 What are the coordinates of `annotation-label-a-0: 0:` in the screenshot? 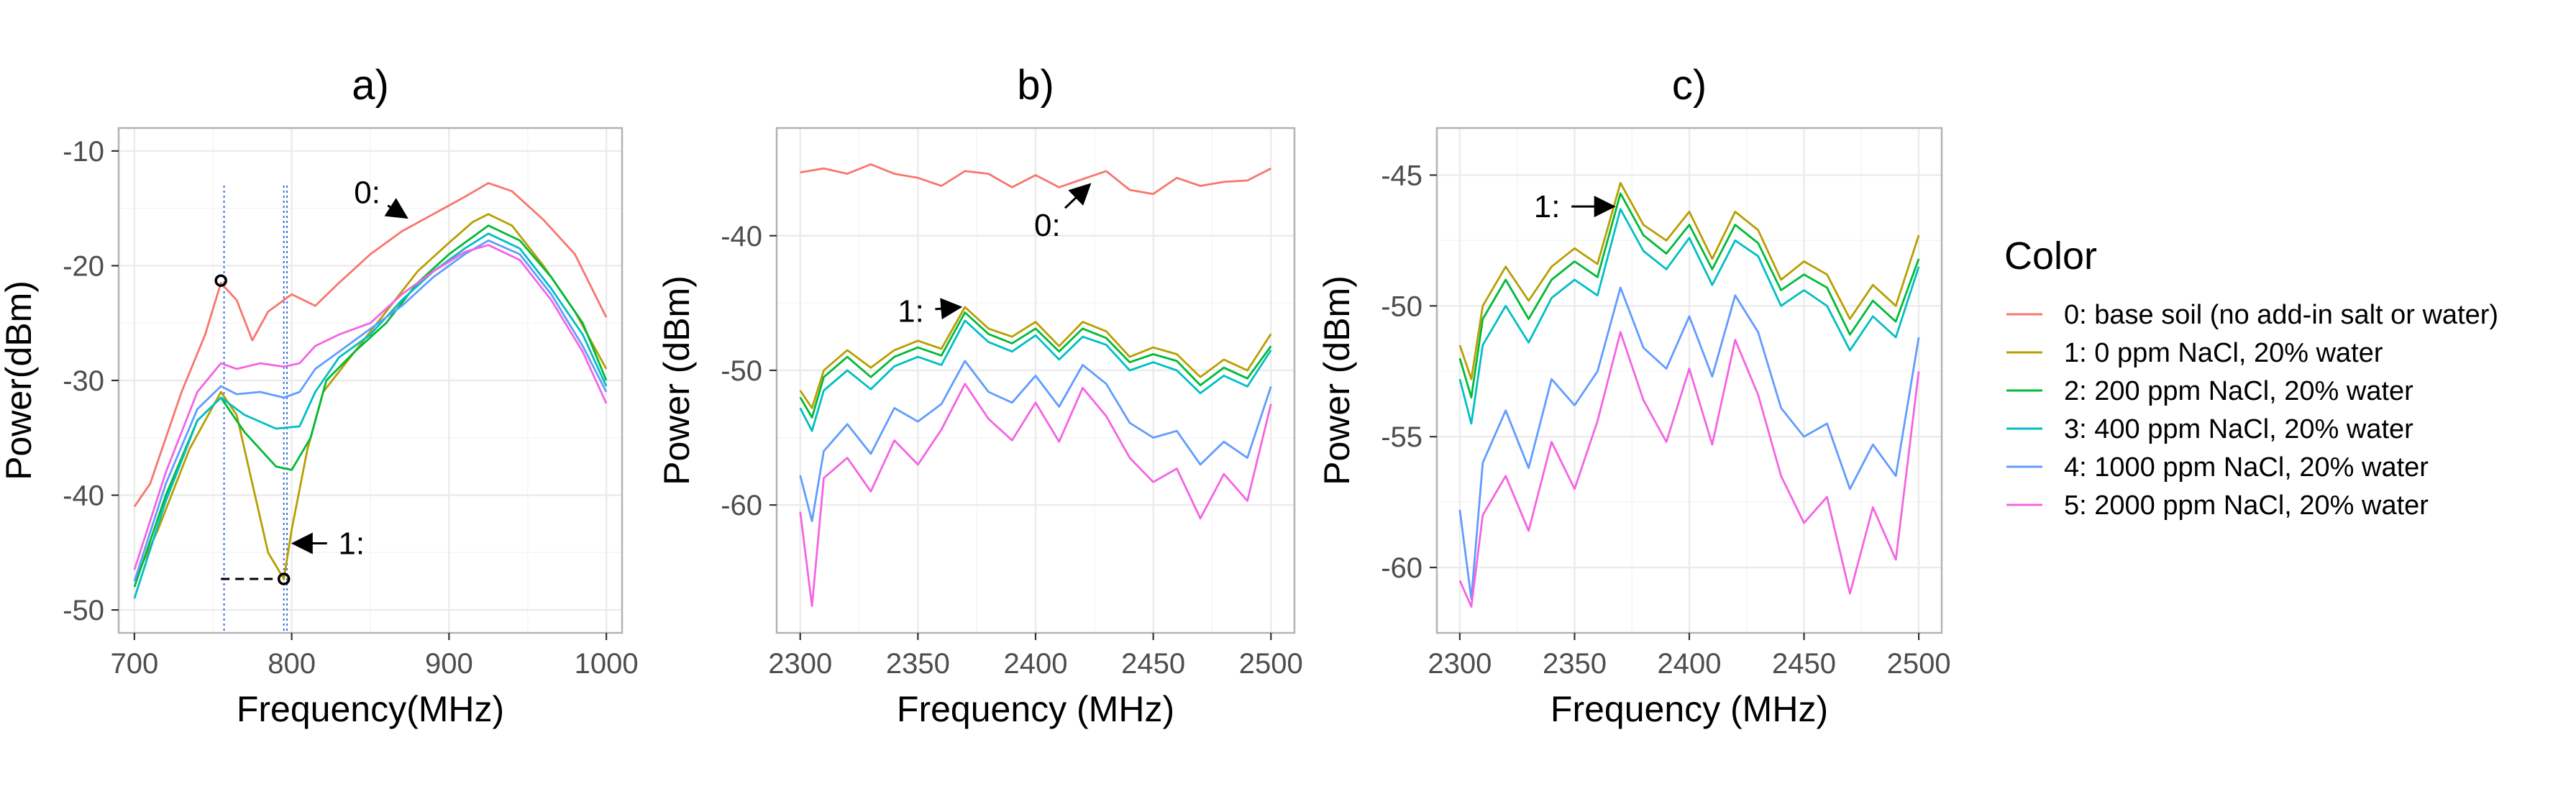 It's located at (367, 192).